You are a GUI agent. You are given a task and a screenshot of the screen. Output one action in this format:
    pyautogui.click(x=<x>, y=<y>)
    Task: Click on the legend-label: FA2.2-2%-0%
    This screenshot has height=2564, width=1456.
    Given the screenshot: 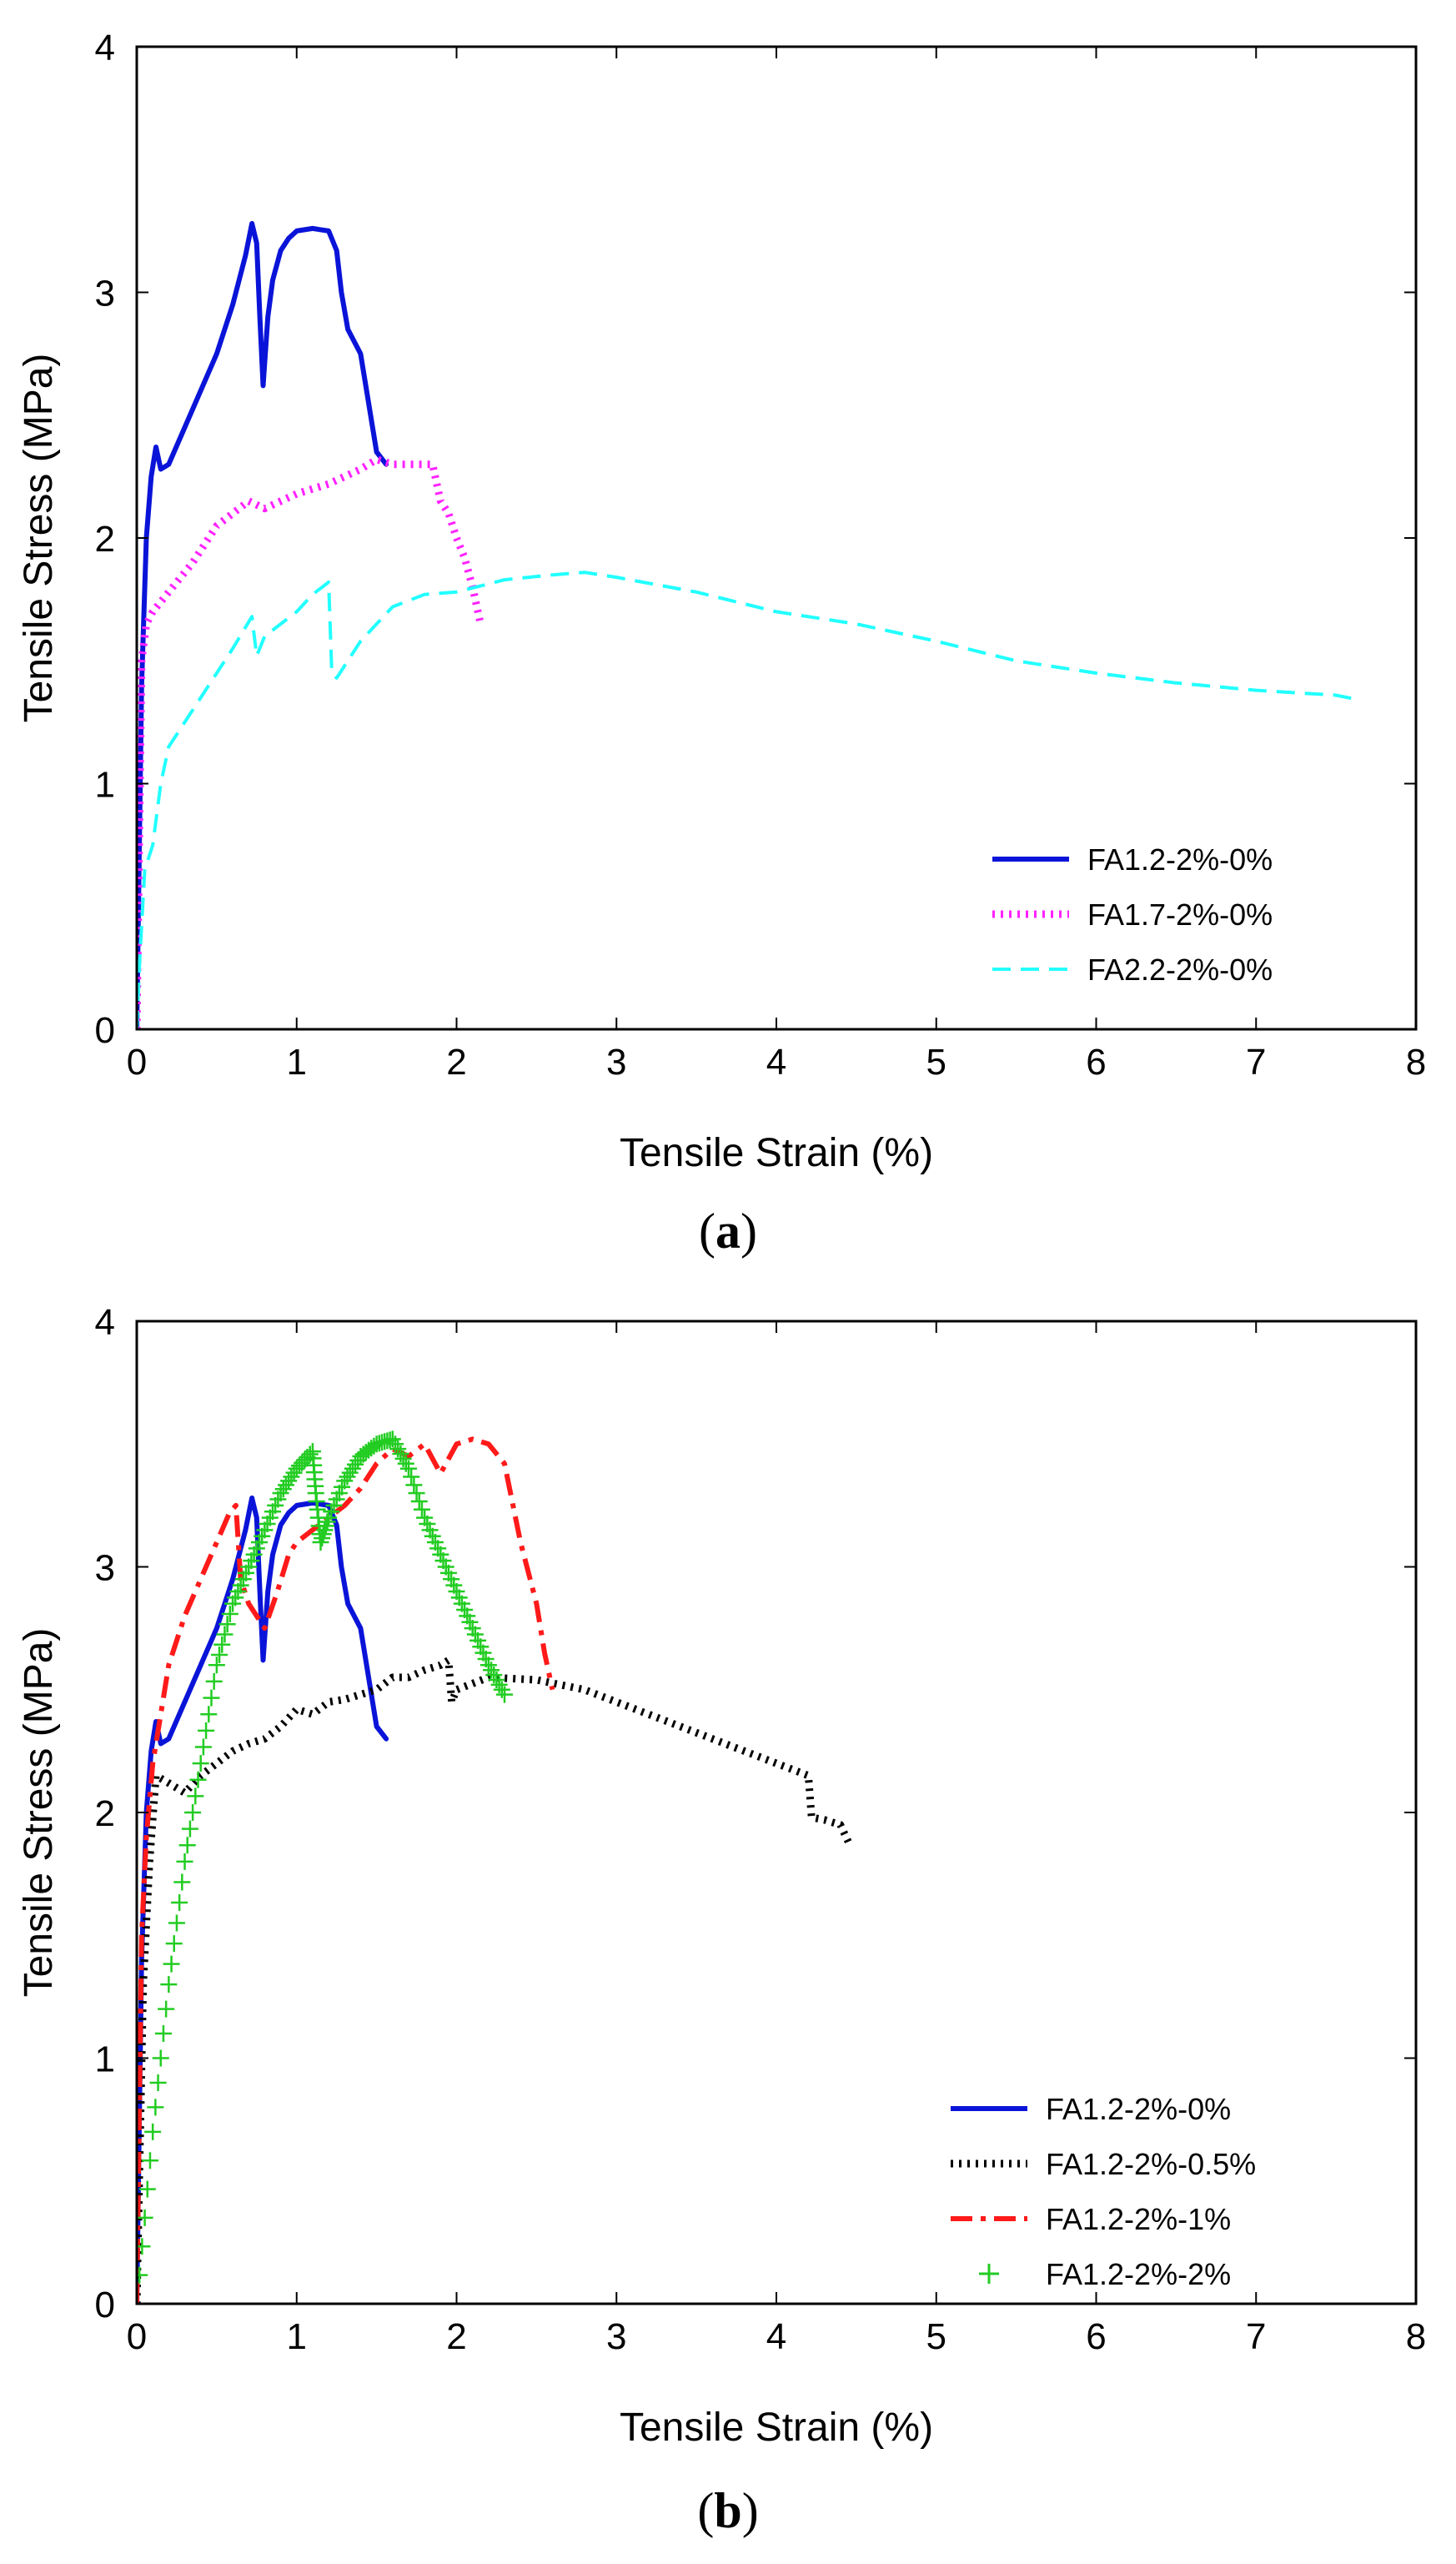 What is the action you would take?
    pyautogui.click(x=1180, y=970)
    